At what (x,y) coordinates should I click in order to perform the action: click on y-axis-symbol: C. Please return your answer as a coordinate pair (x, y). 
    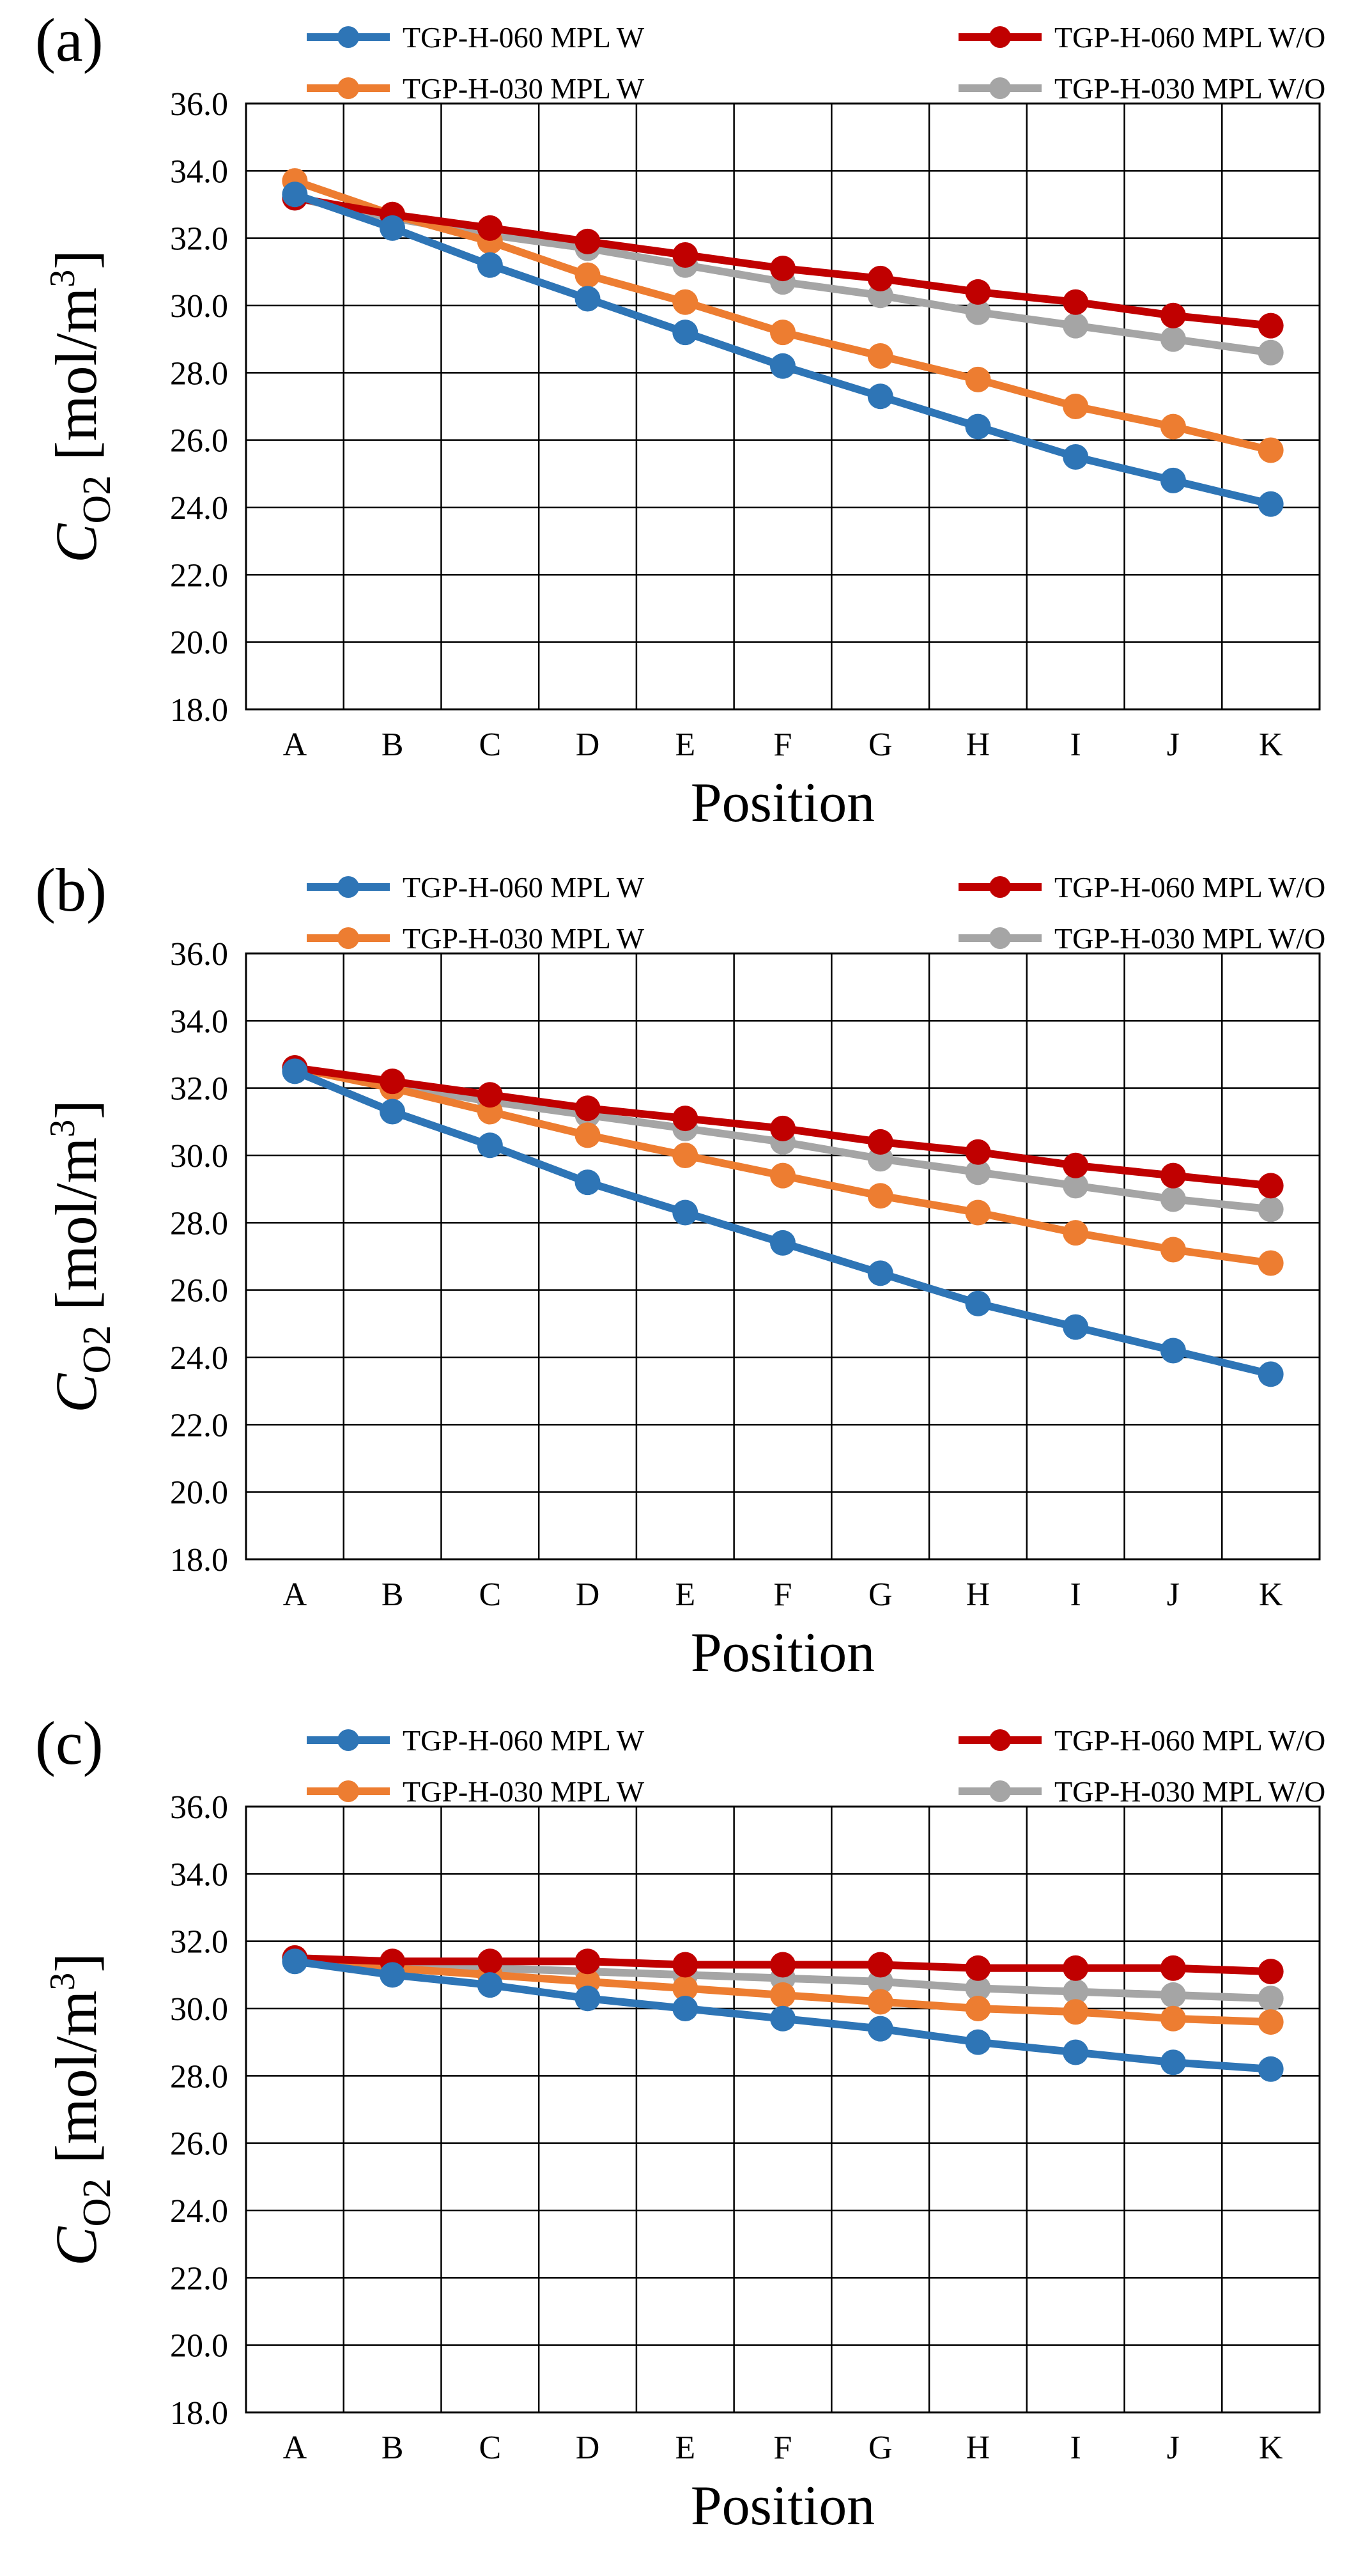
    Looking at the image, I should click on (76, 1393).